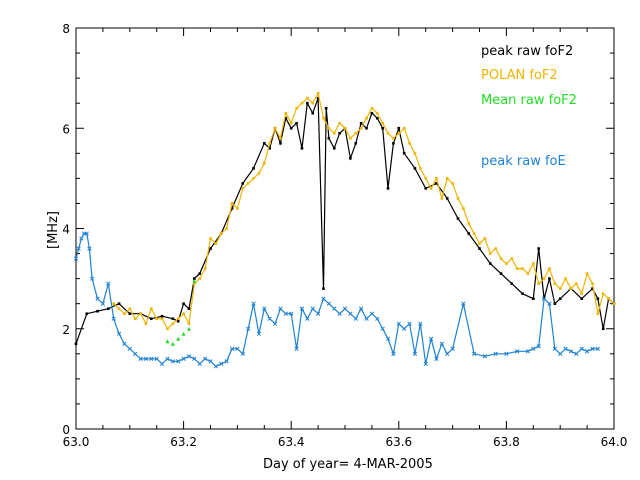  Describe the element at coordinates (291, 442) in the screenshot. I see `x-tick-label: 63.4` at that location.